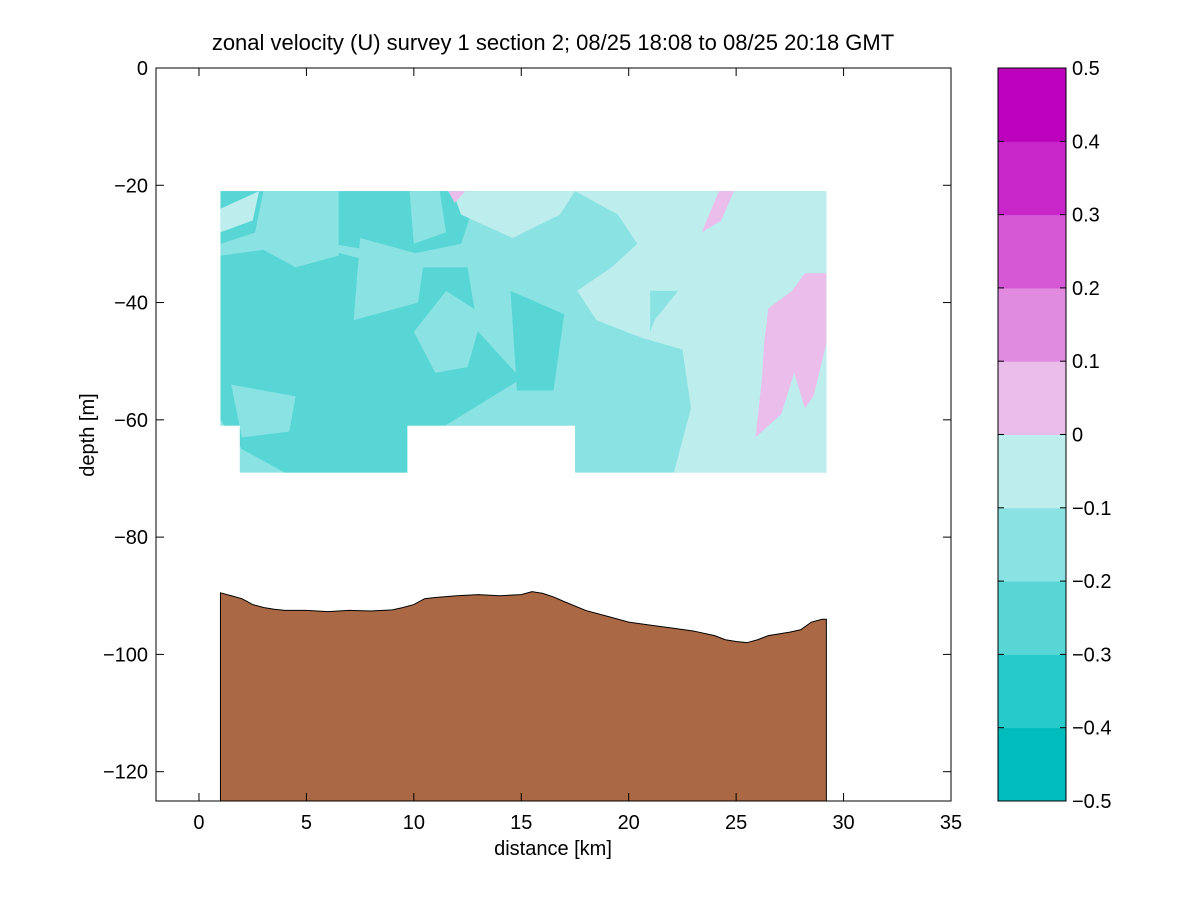  What do you see at coordinates (1077, 436) in the screenshot?
I see `colorbar-tick-label: 0` at bounding box center [1077, 436].